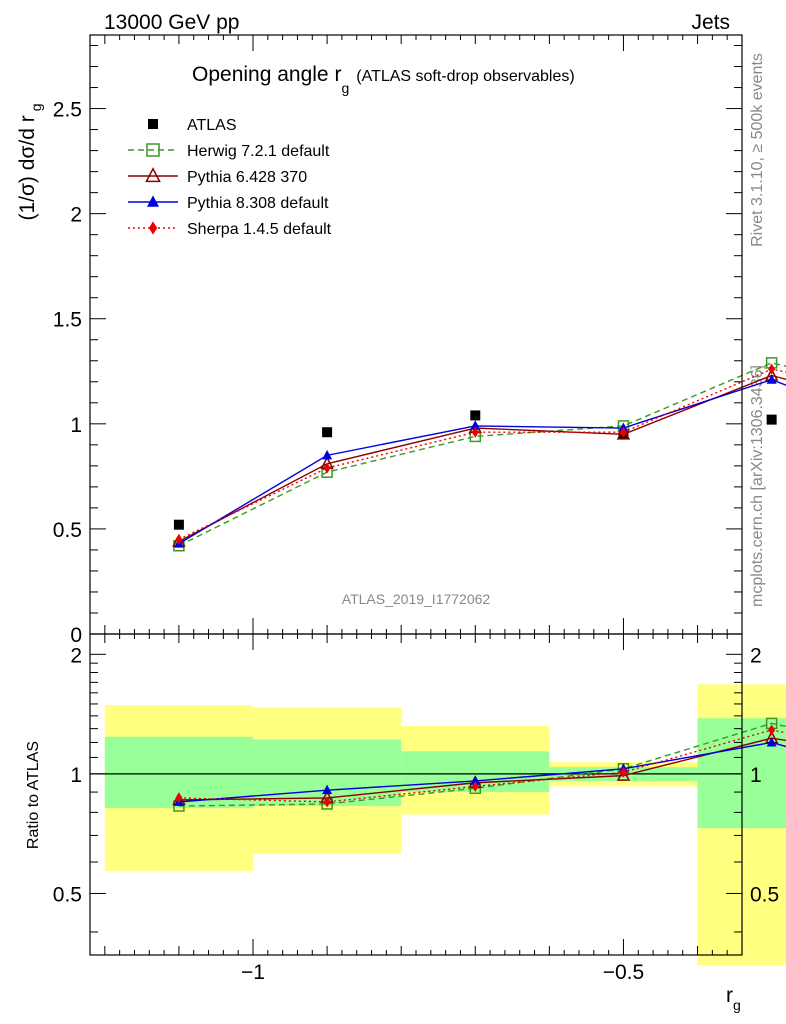 The height and width of the screenshot is (1024, 786). Describe the element at coordinates (212, 125) in the screenshot. I see `legend-label-atlas: ATLAS` at that location.